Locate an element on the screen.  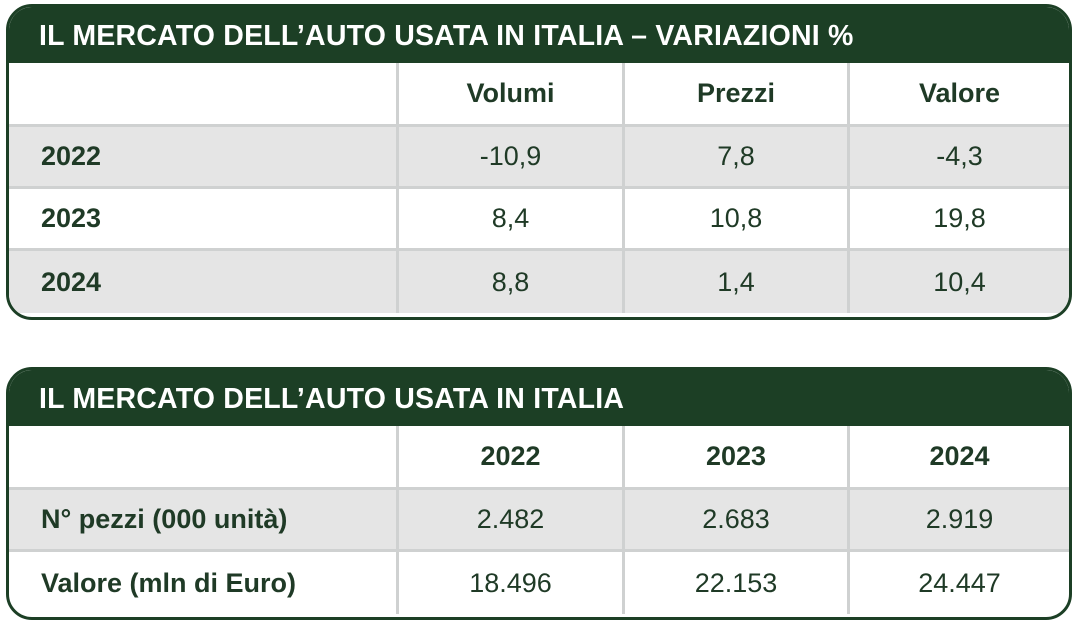
row-label: 2024 is located at coordinates (204, 282).